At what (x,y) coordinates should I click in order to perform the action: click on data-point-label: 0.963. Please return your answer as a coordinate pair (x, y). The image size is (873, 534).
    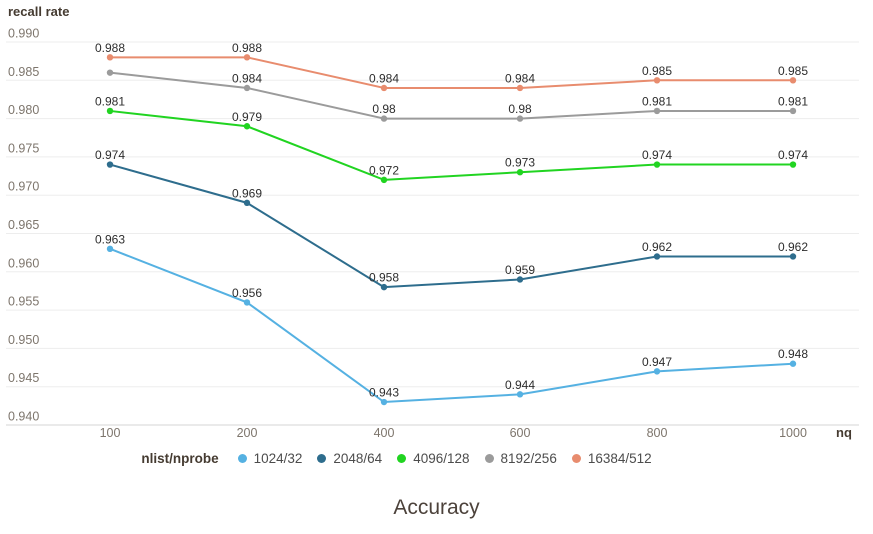
    Looking at the image, I should click on (110, 239).